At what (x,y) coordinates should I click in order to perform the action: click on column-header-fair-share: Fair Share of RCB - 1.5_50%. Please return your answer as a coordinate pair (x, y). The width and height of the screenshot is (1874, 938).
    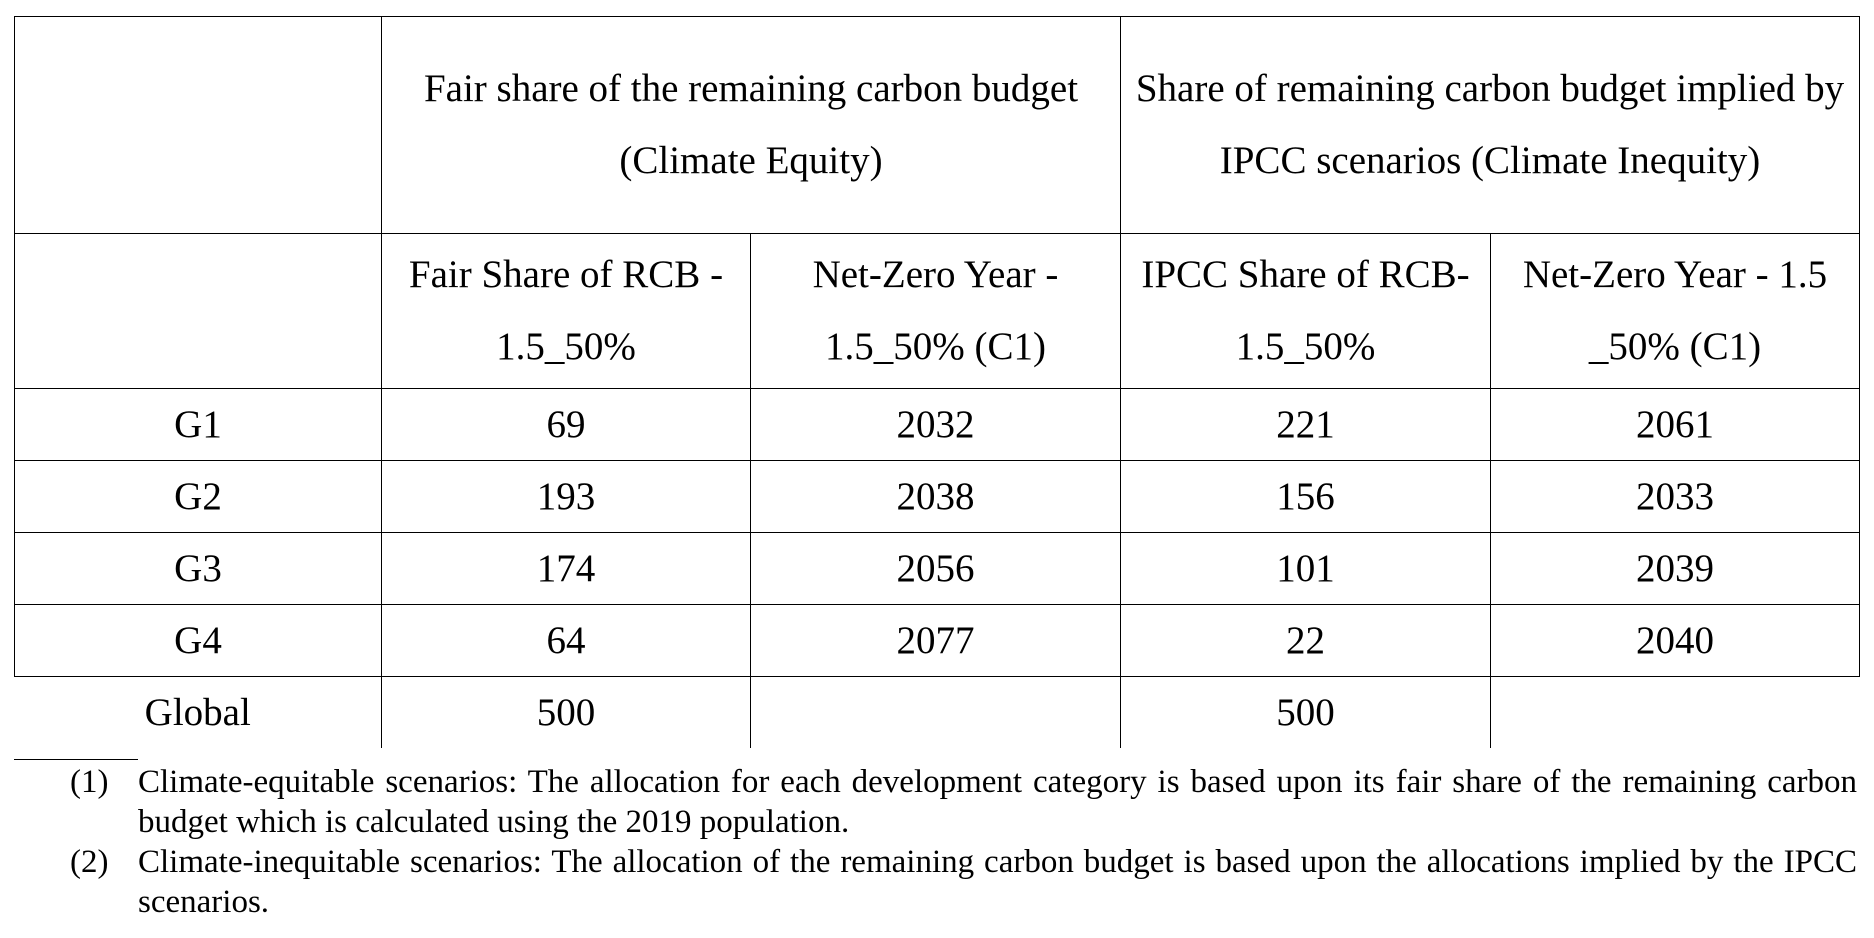
    Looking at the image, I should click on (566, 311).